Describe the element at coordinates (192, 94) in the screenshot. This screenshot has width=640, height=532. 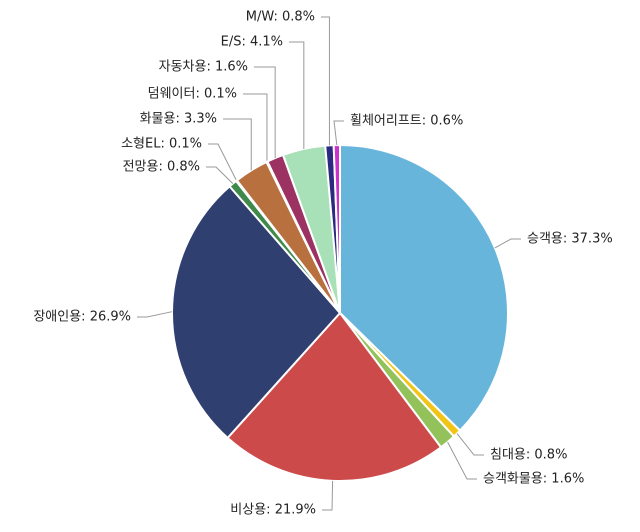
I see `data-label: 덤웨이터: 0.1%` at that location.